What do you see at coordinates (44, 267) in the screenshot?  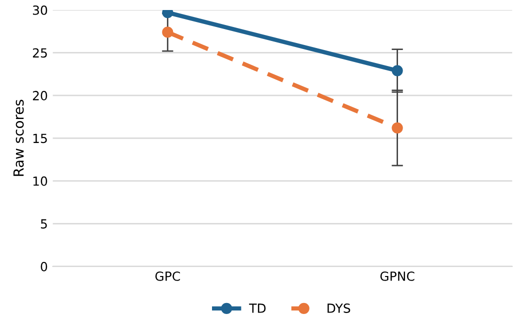 I see `y-tick-label: 0` at bounding box center [44, 267].